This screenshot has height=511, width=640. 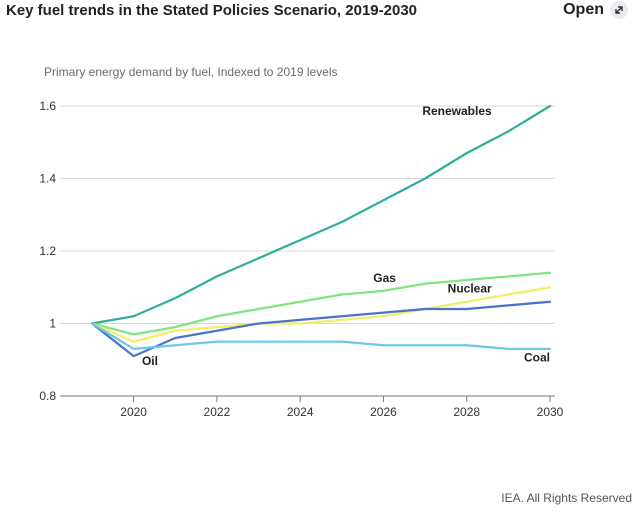 I want to click on y-tick-label: 1.6, so click(x=47, y=106).